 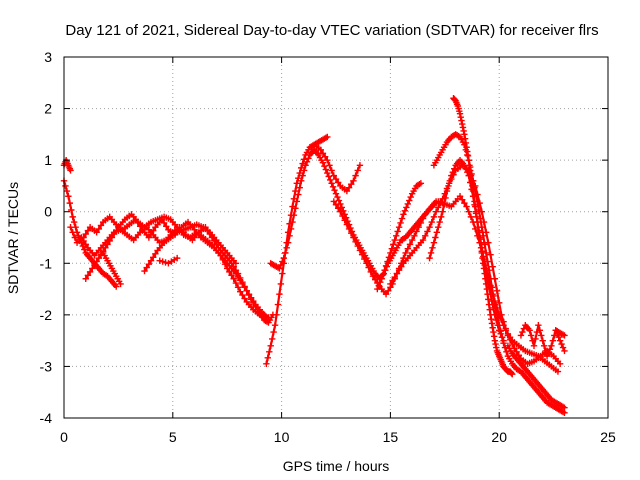 I want to click on x-tick-label: 0, so click(x=64, y=437).